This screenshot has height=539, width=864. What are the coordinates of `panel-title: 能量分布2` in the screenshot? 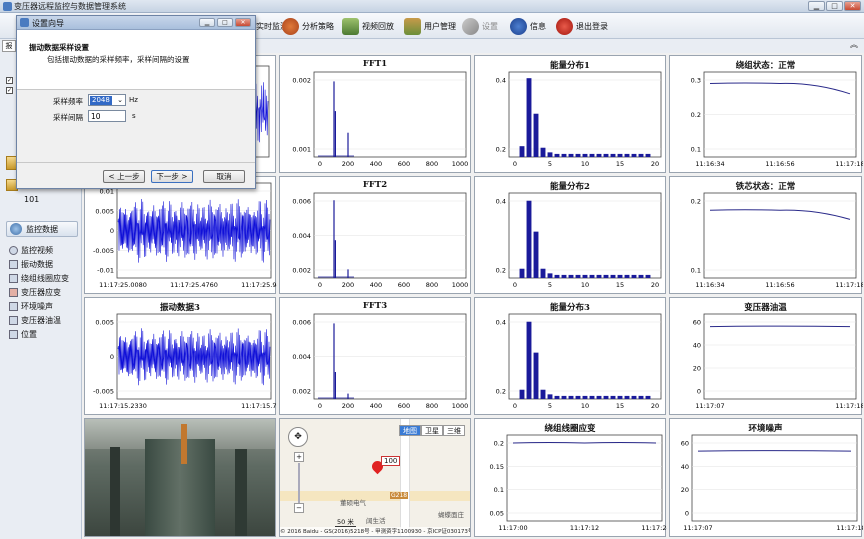 It's located at (570, 187).